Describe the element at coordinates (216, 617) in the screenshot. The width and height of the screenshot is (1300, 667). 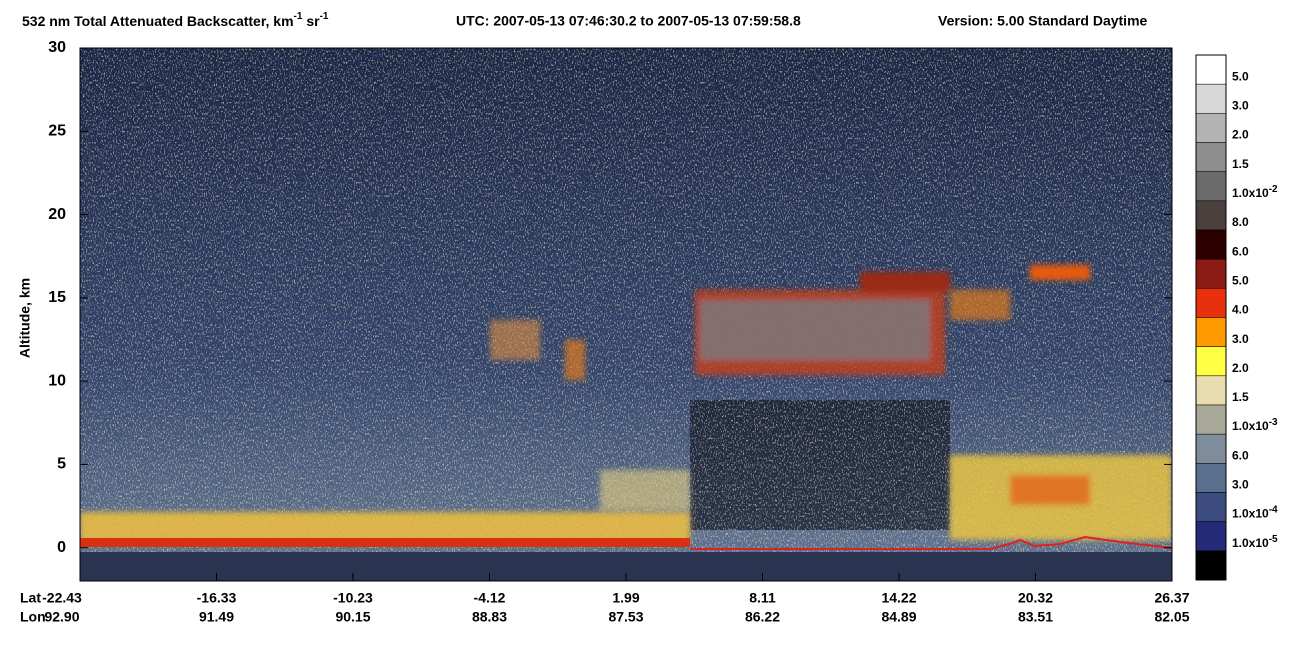
I see `lon-label: 91.49` at that location.